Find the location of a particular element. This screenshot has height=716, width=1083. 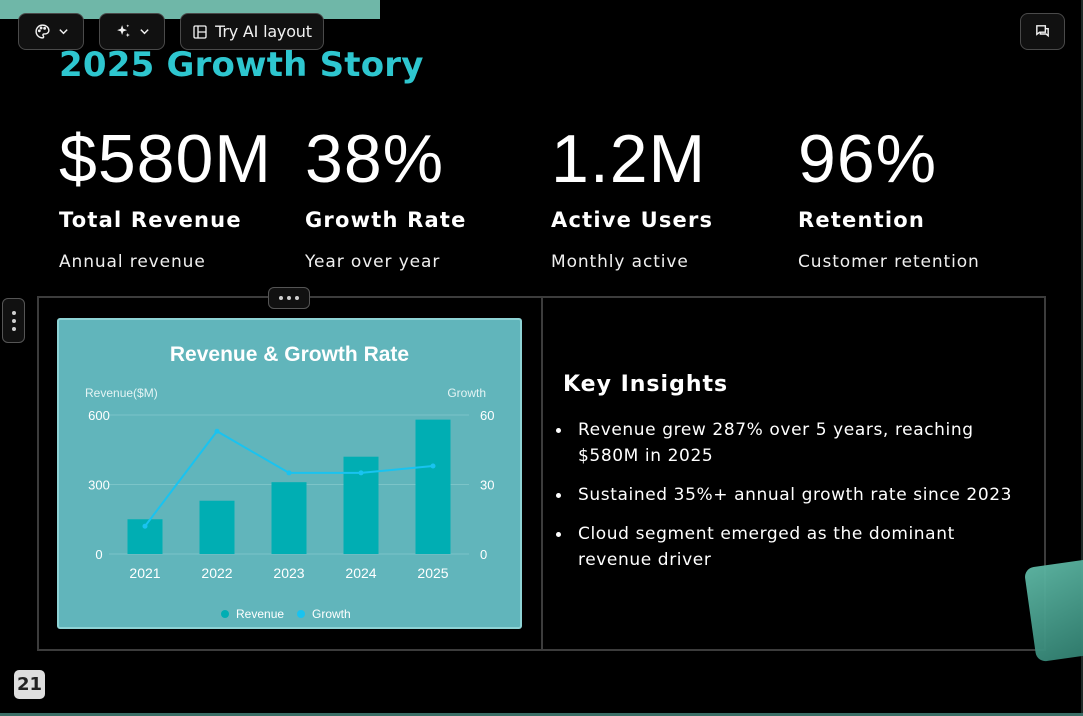

stat-label: Retention is located at coordinates (862, 220).